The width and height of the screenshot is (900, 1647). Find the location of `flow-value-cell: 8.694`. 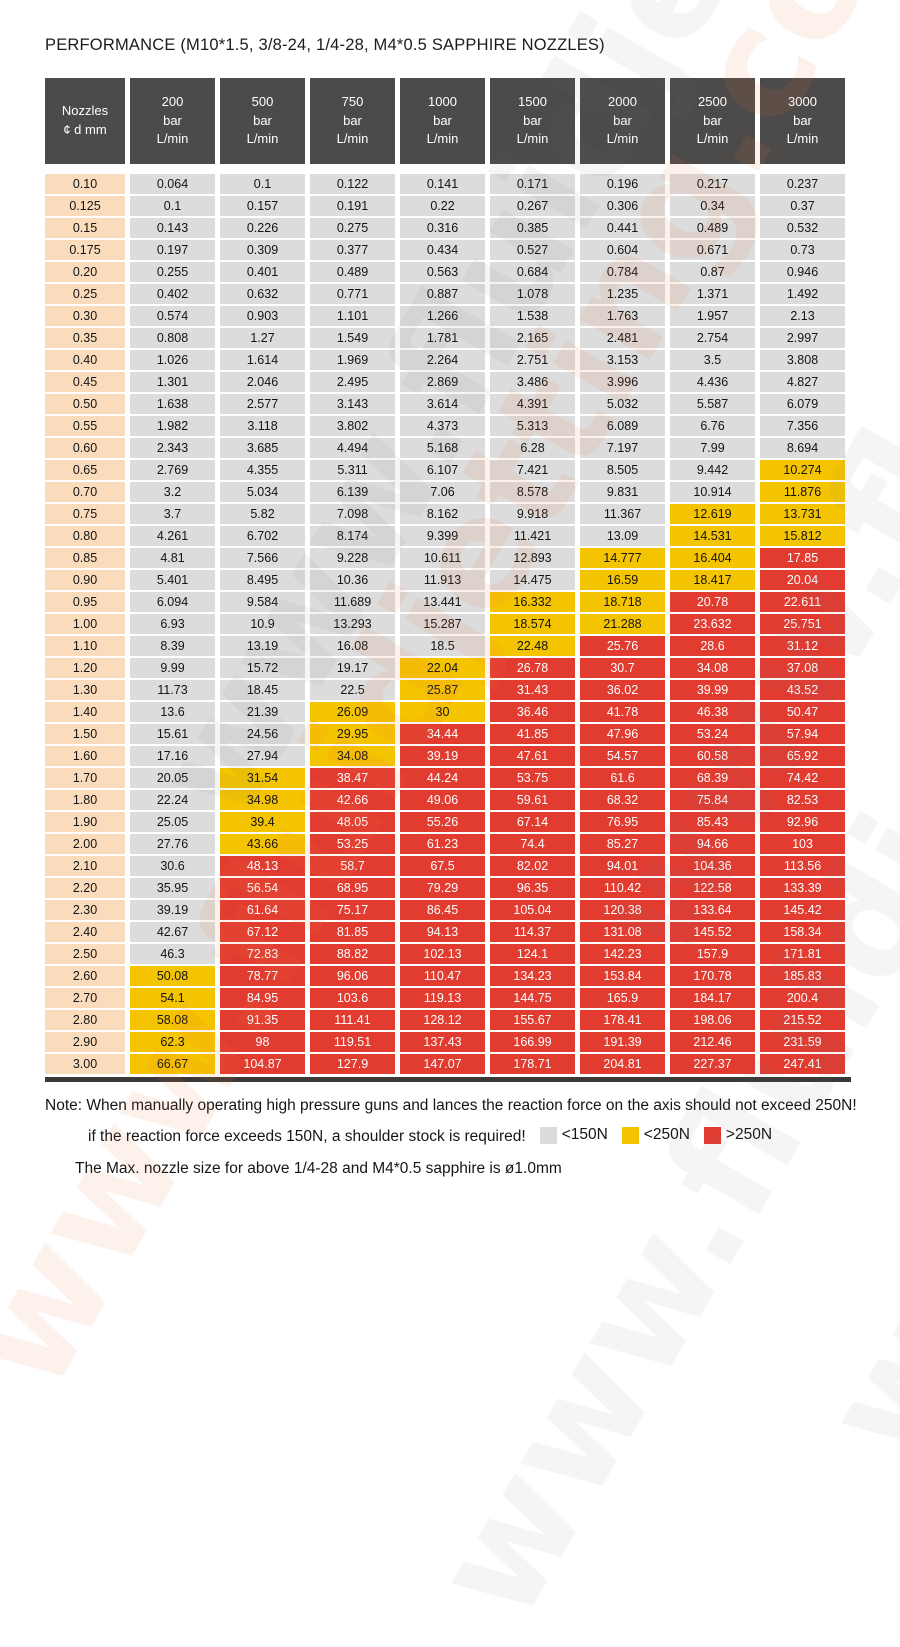

flow-value-cell: 8.694 is located at coordinates (802, 448).